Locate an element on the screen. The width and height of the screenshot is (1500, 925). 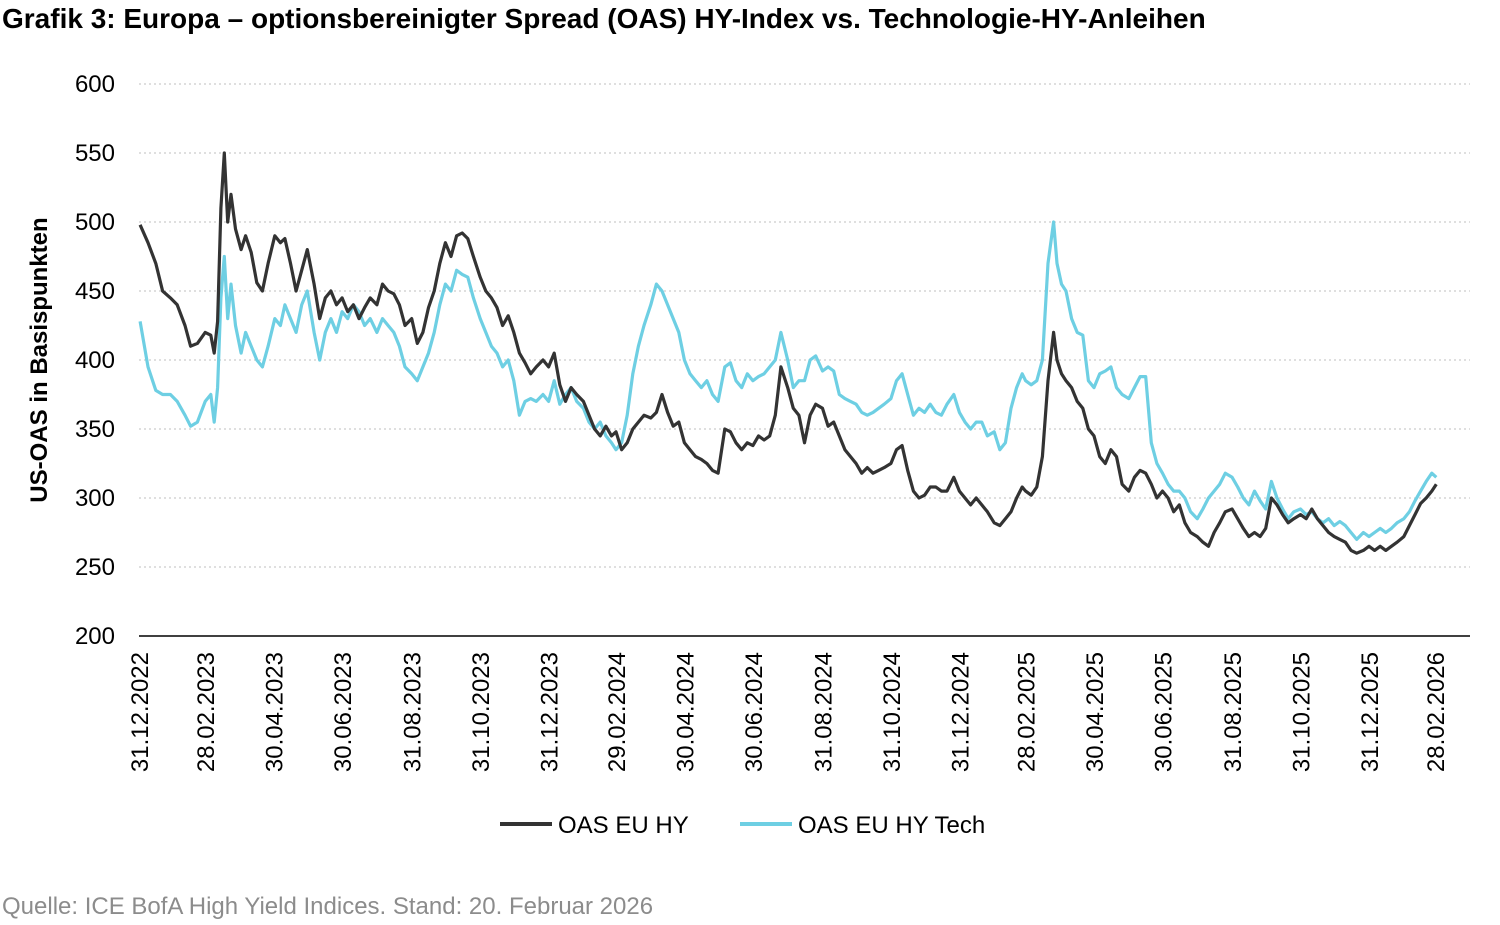
x-tick-label: 30.04.2023 is located at coordinates (275, 712).